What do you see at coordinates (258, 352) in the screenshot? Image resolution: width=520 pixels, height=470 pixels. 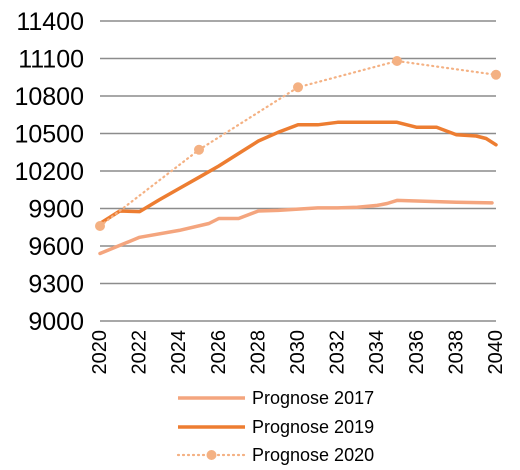 I see `x-tick-label: 2028` at bounding box center [258, 352].